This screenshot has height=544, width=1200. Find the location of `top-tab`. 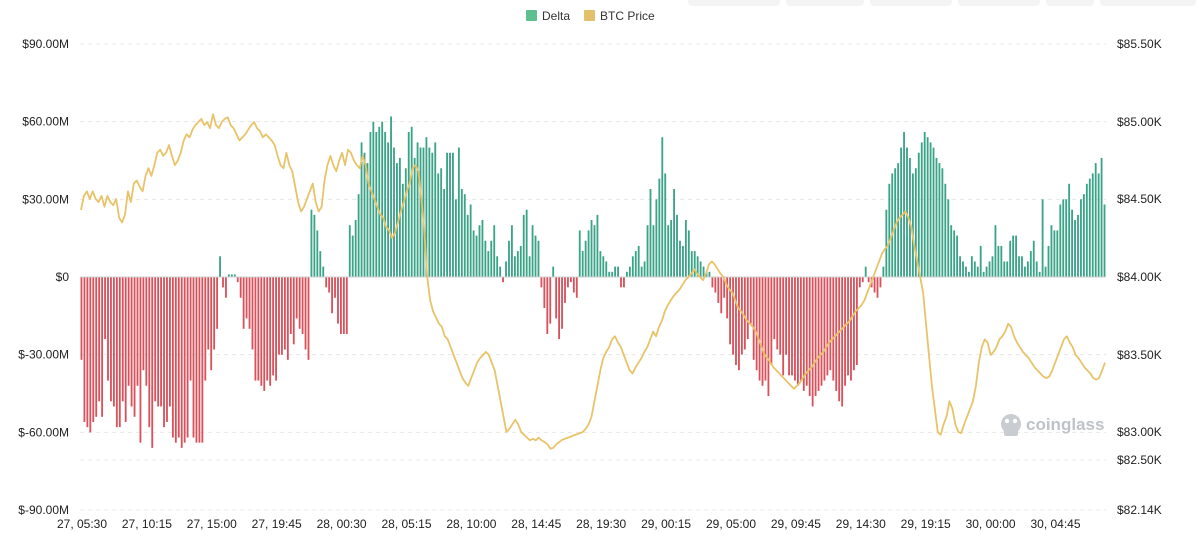

top-tab is located at coordinates (999, 3).